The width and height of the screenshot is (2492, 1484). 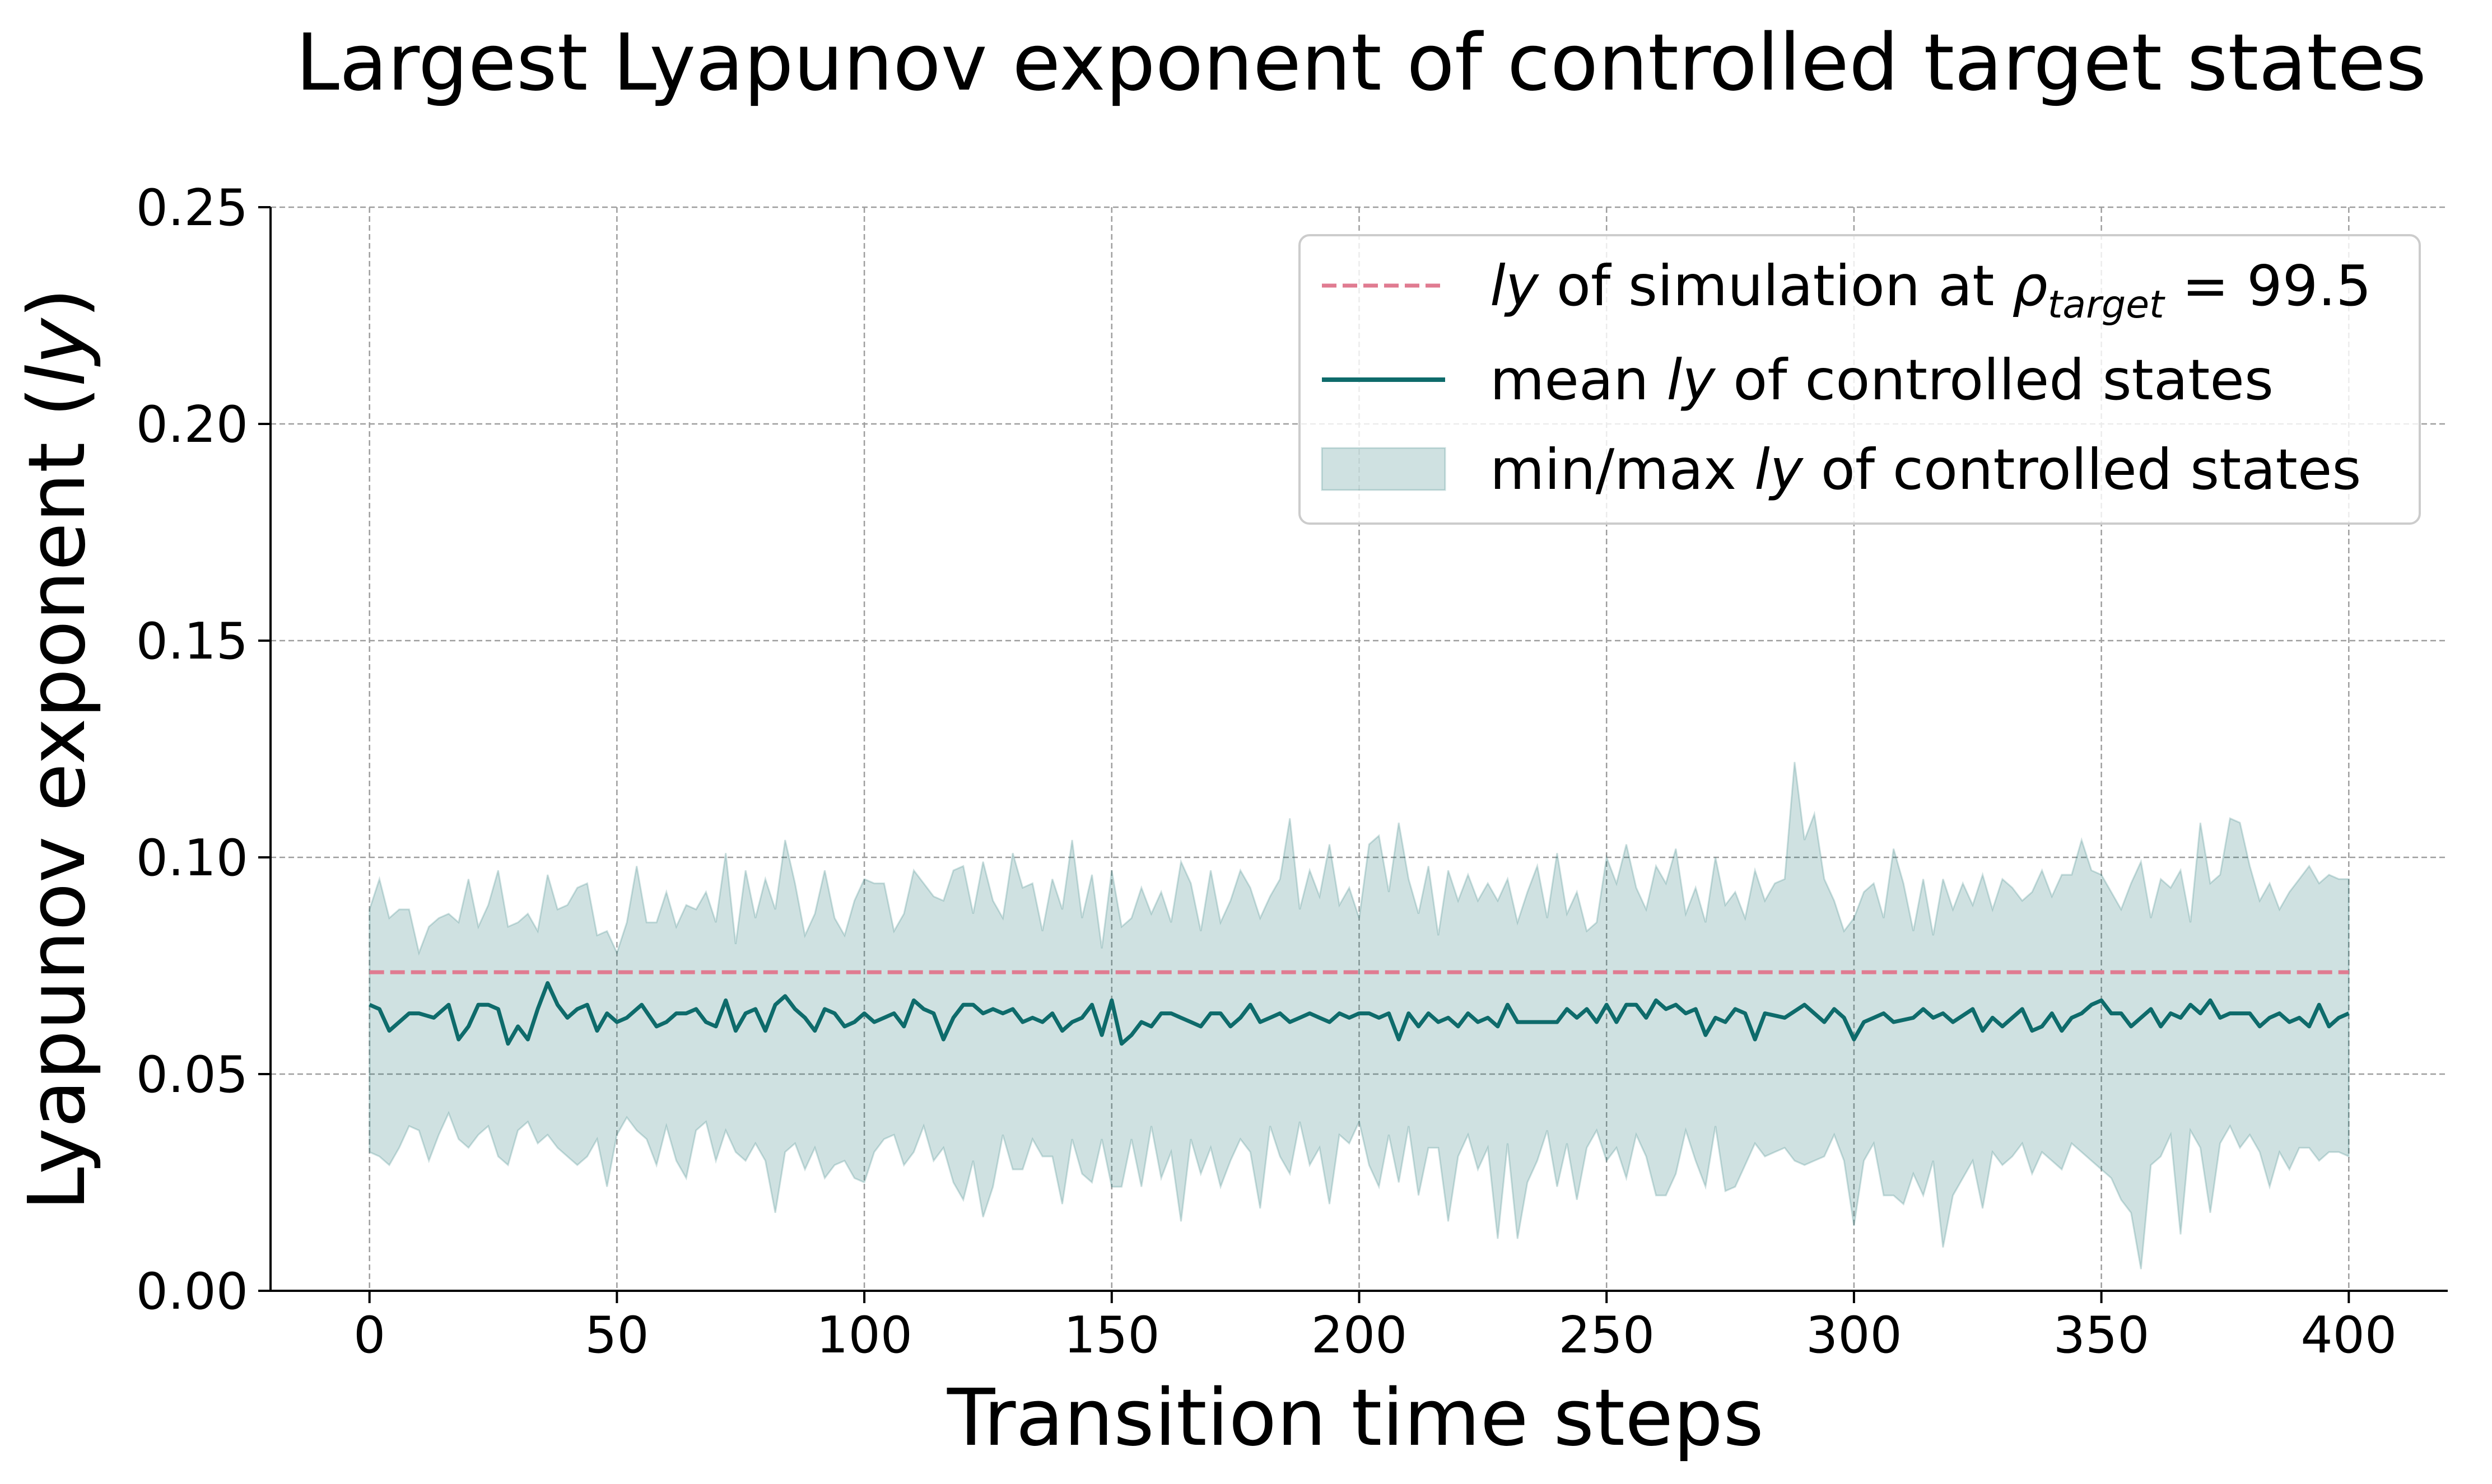 I want to click on x-tick-label: 300, so click(x=1854, y=1336).